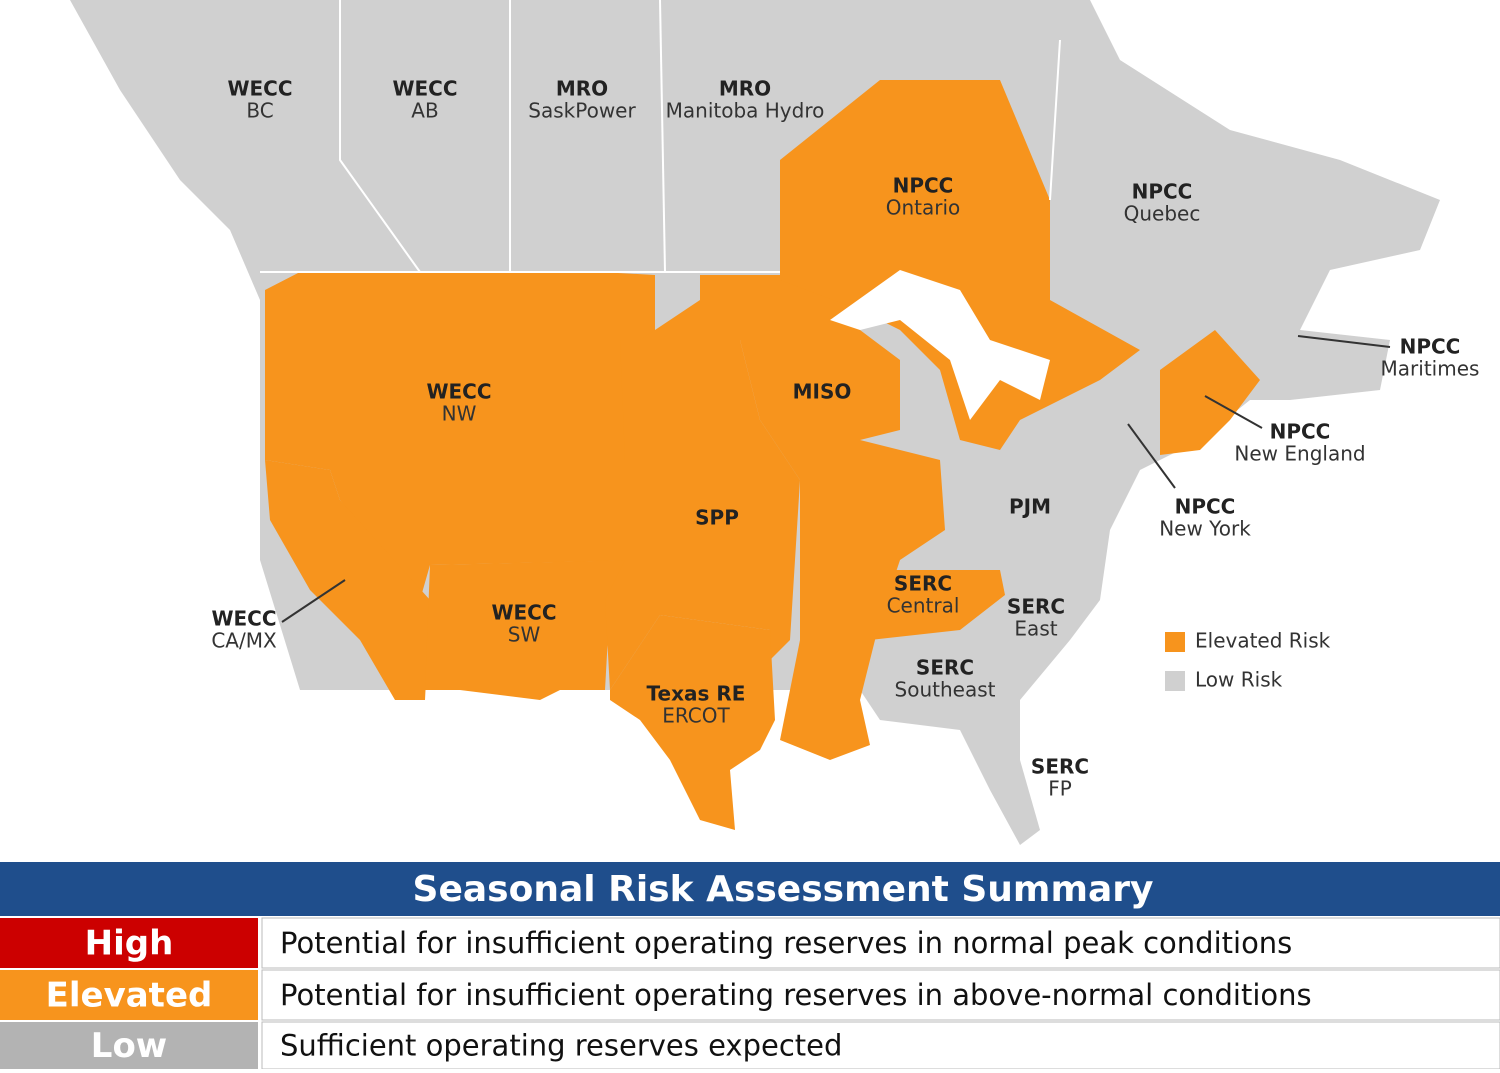 The image size is (1500, 1073). I want to click on region-sub: Central, so click(923, 606).